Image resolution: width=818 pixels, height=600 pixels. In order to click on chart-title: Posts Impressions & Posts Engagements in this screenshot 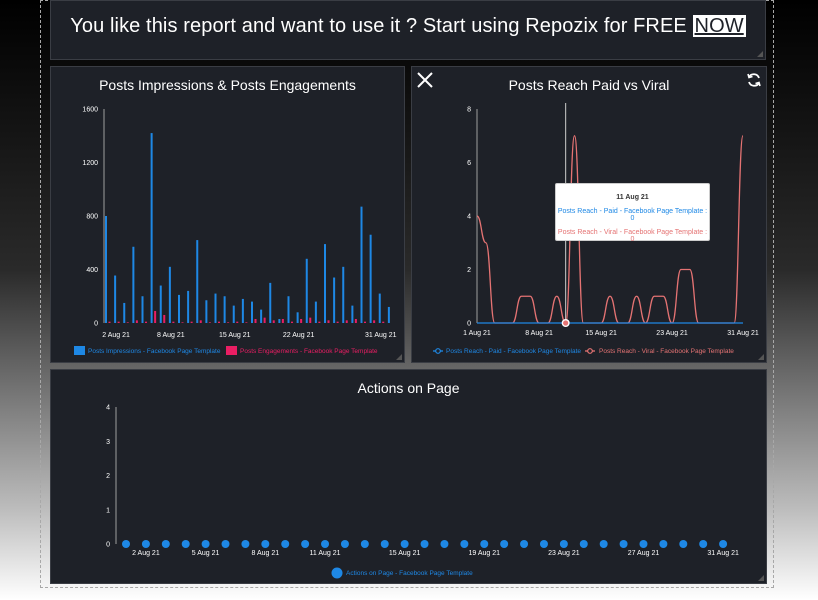, I will do `click(227, 85)`.